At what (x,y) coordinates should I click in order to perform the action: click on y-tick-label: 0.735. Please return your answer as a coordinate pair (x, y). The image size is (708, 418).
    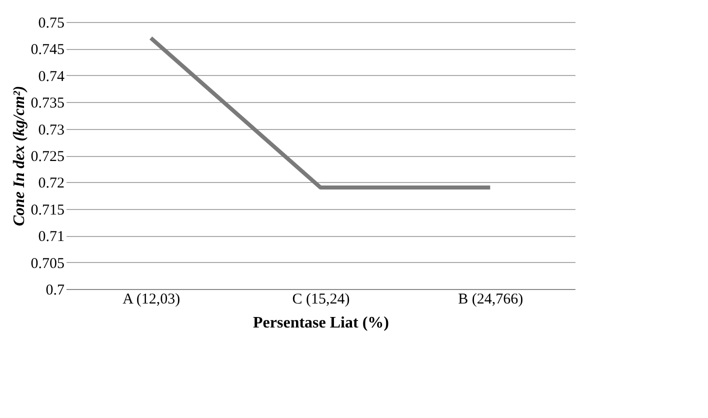
    Looking at the image, I should click on (47, 104).